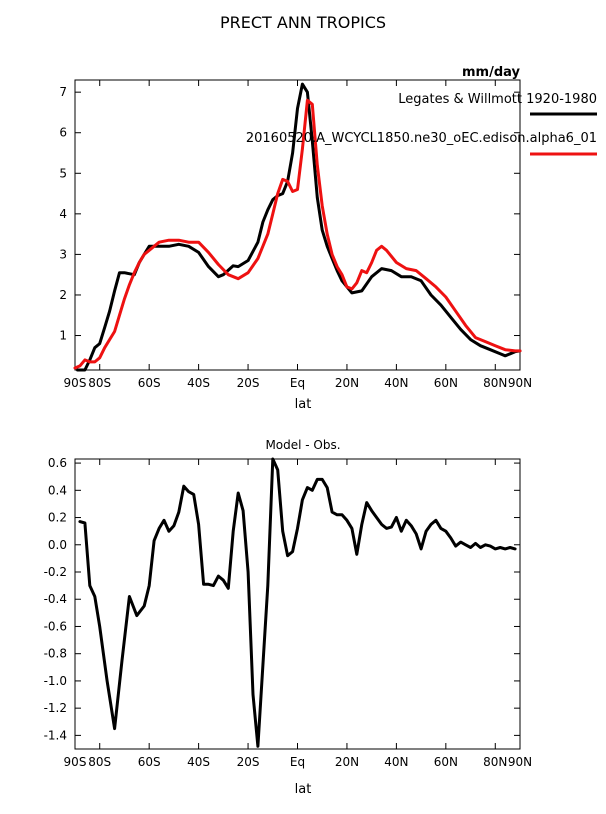  I want to click on difference-x-tick-label: 20S, so click(248, 762).